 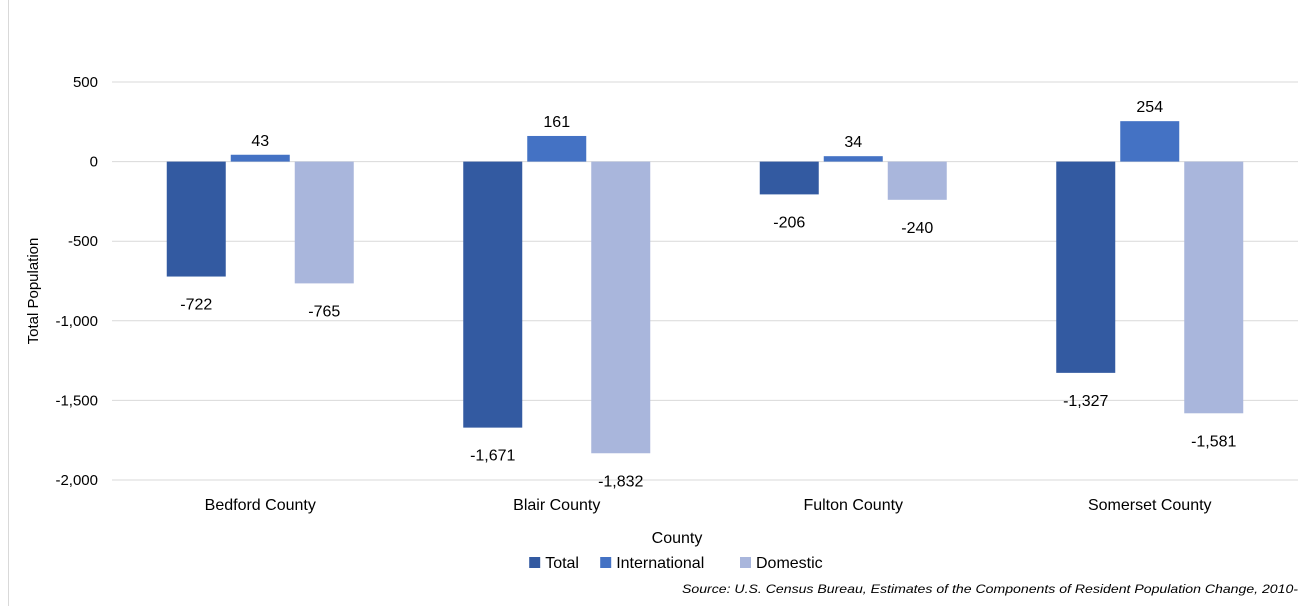 I want to click on data-label: -722, so click(x=196, y=305).